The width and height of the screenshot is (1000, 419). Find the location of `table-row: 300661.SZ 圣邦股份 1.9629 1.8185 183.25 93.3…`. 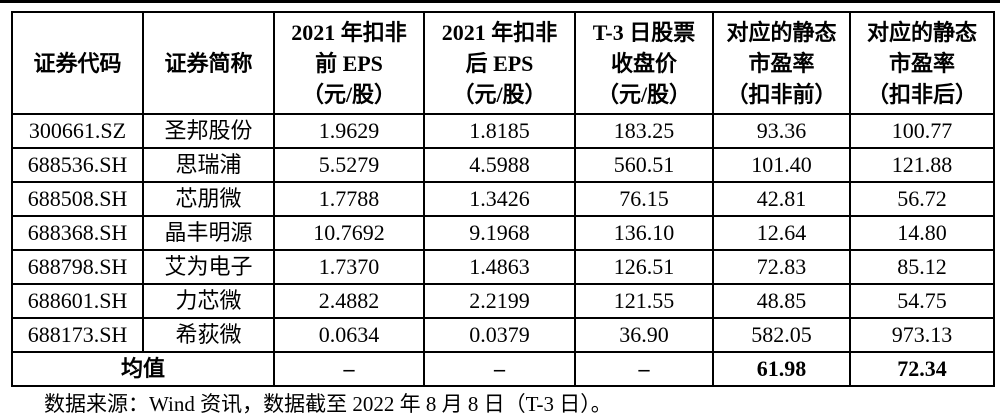

table-row: 300661.SZ 圣邦股份 1.9629 1.8185 183.25 93.3… is located at coordinates (503, 131).